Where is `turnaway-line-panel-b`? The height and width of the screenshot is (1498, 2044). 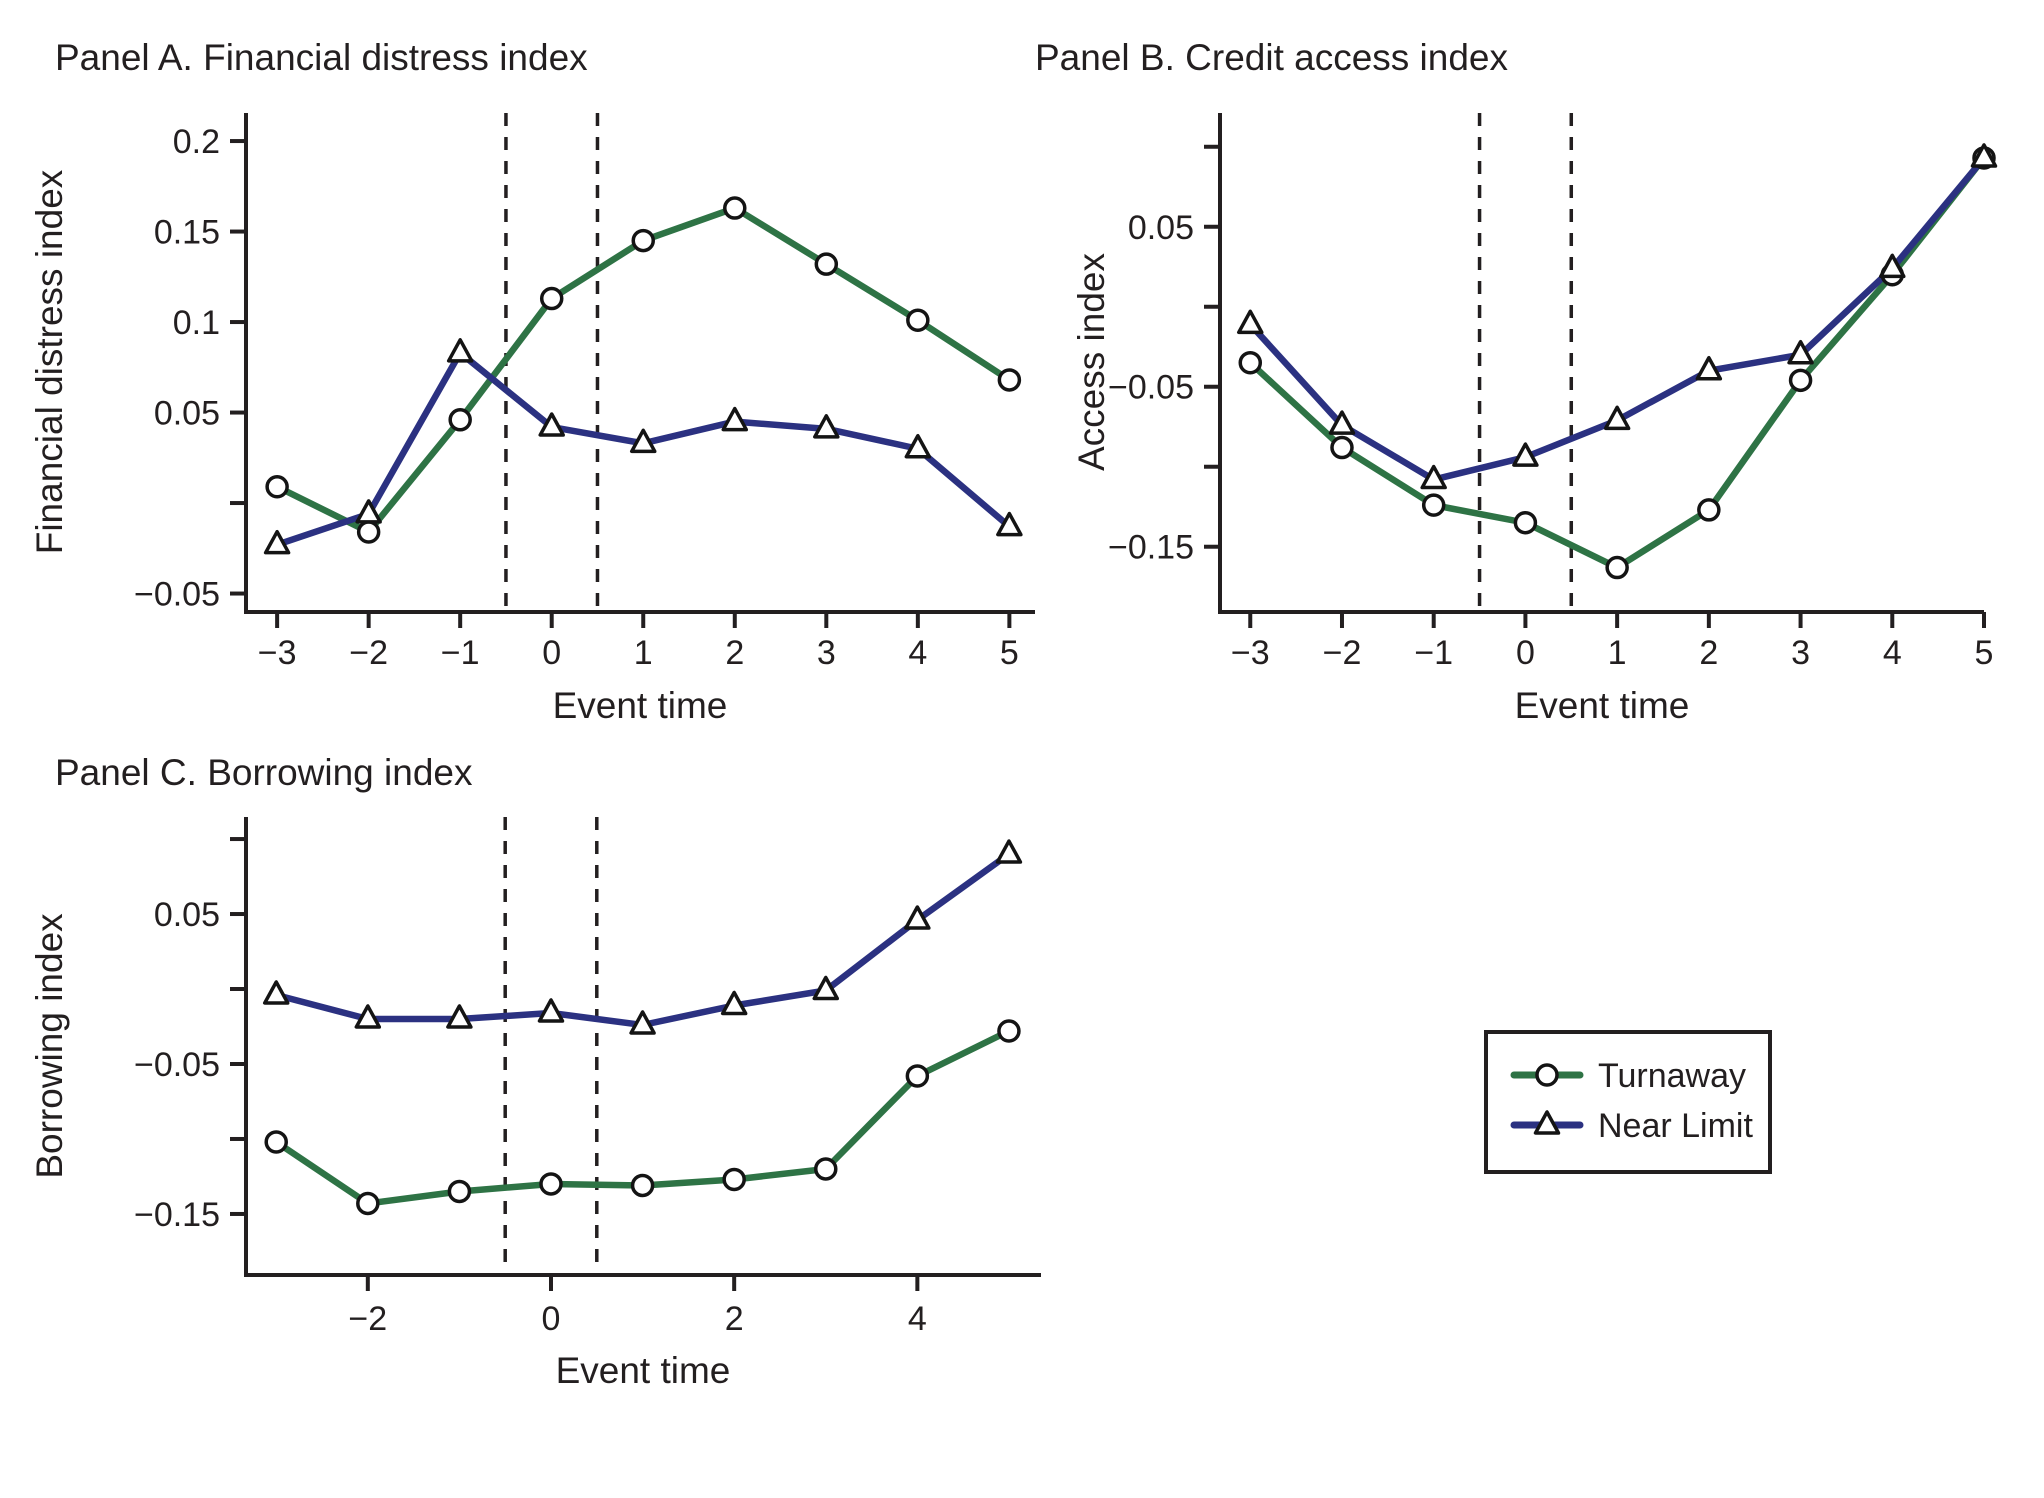
turnaway-line-panel-b is located at coordinates (1617, 362).